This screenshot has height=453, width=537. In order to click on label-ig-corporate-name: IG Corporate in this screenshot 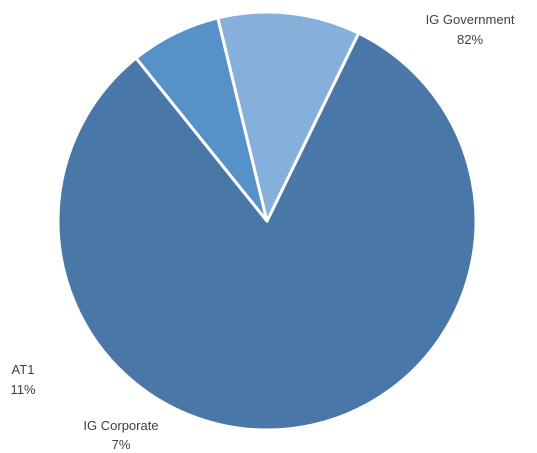, I will do `click(120, 425)`.